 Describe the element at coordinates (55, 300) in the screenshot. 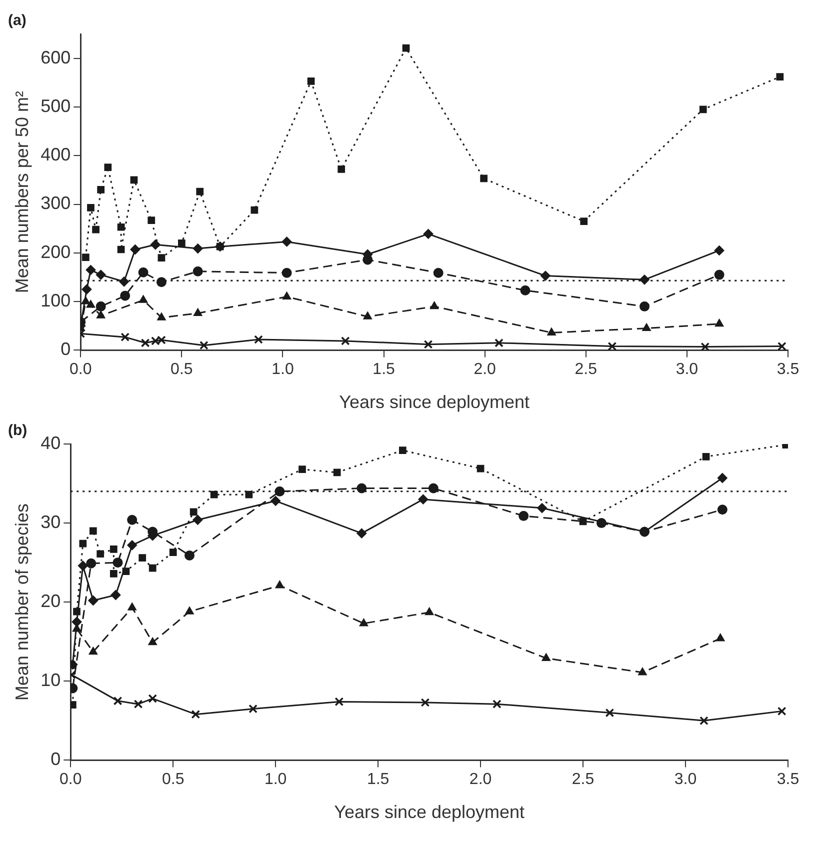

I see `y-tick-label: 100` at that location.